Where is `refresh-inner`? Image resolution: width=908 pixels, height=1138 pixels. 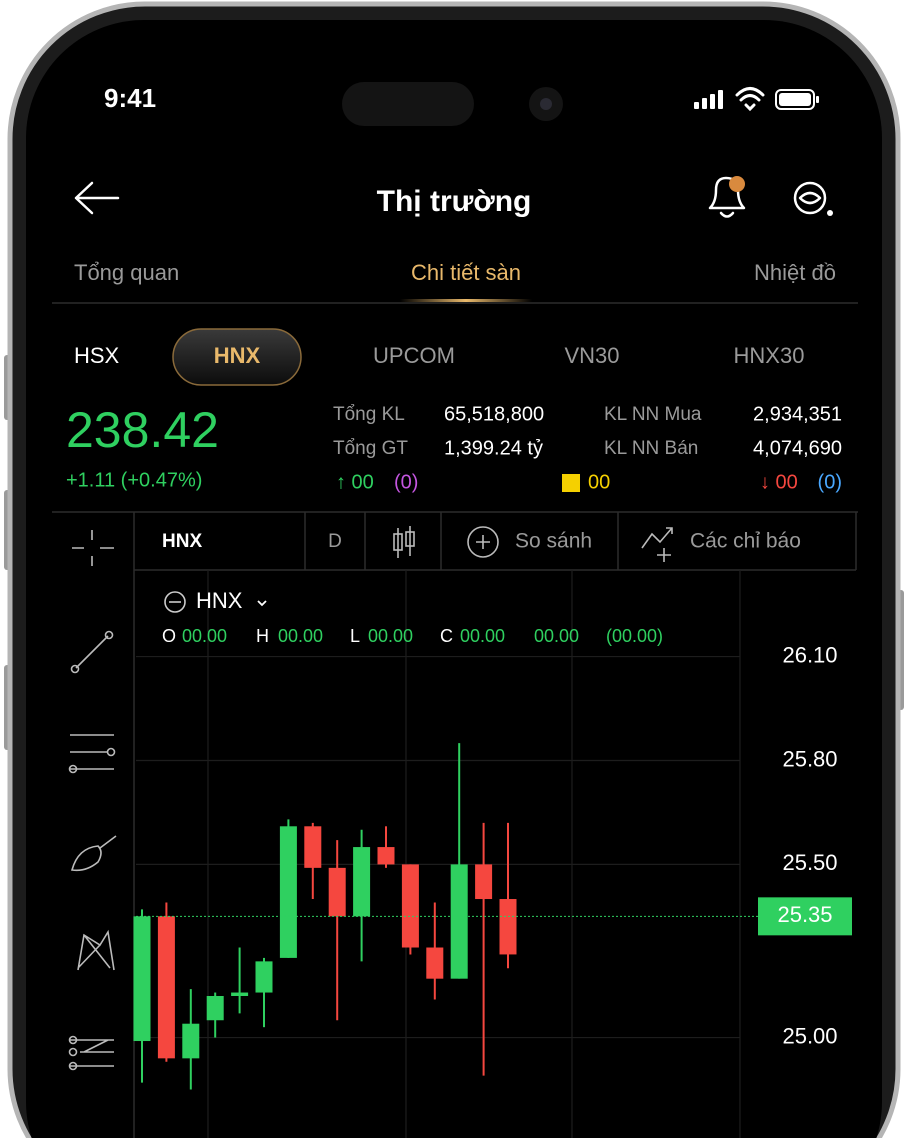
refresh-inner is located at coordinates (810, 198).